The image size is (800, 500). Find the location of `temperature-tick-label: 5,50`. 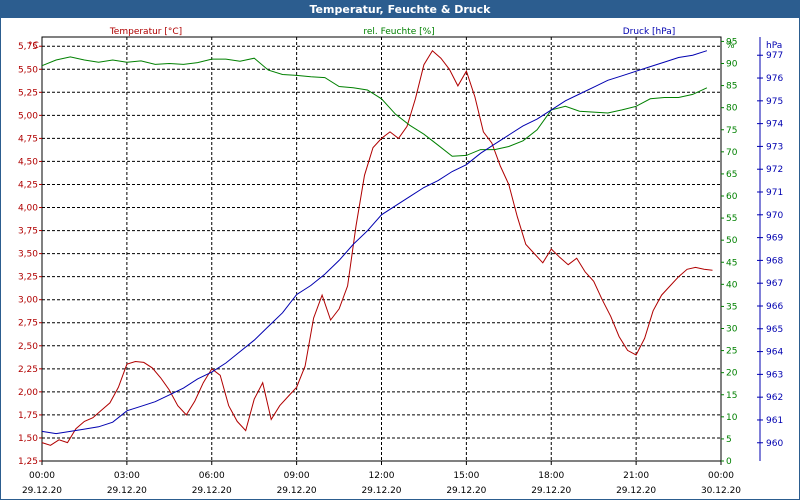

temperature-tick-label: 5,50 is located at coordinates (28, 70).